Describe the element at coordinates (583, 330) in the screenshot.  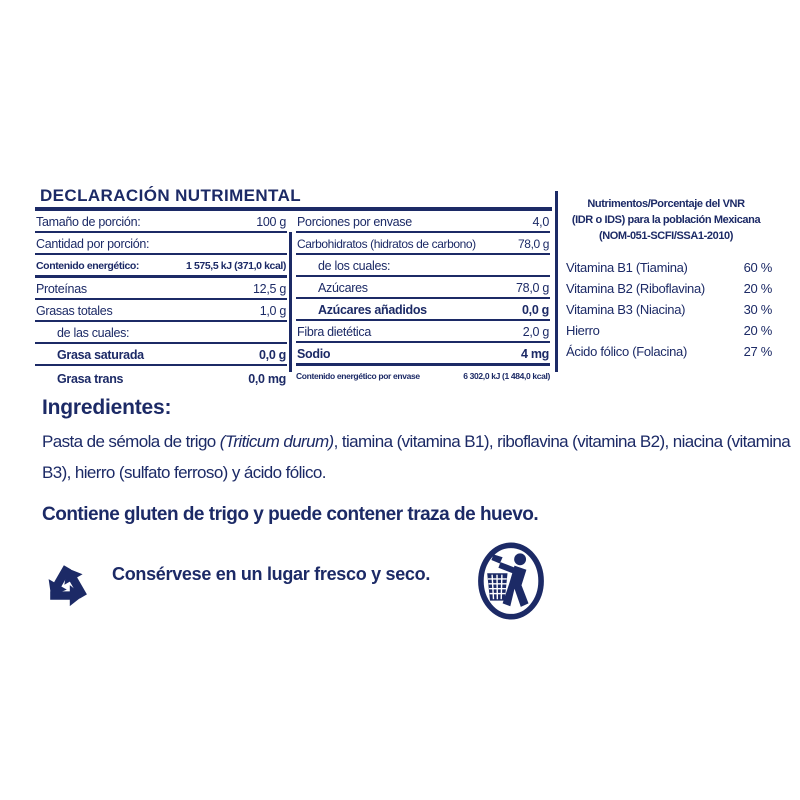
I see `vnr-nutrient-label: Hierro` at that location.